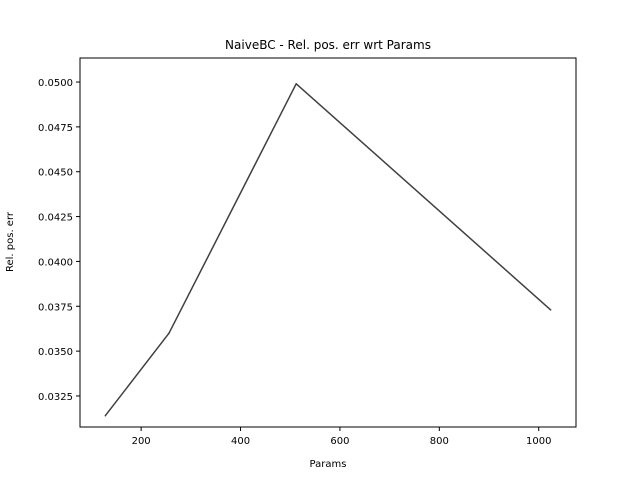 Image resolution: width=640 pixels, height=480 pixels. I want to click on y-tick-label: 0.0375, so click(55, 307).